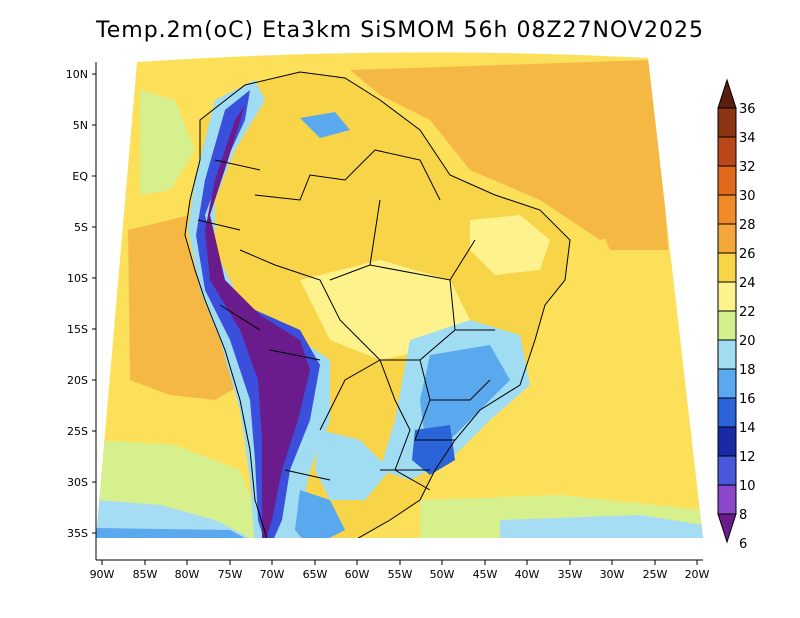  What do you see at coordinates (747, 283) in the screenshot?
I see `colorbar-label: 24` at bounding box center [747, 283].